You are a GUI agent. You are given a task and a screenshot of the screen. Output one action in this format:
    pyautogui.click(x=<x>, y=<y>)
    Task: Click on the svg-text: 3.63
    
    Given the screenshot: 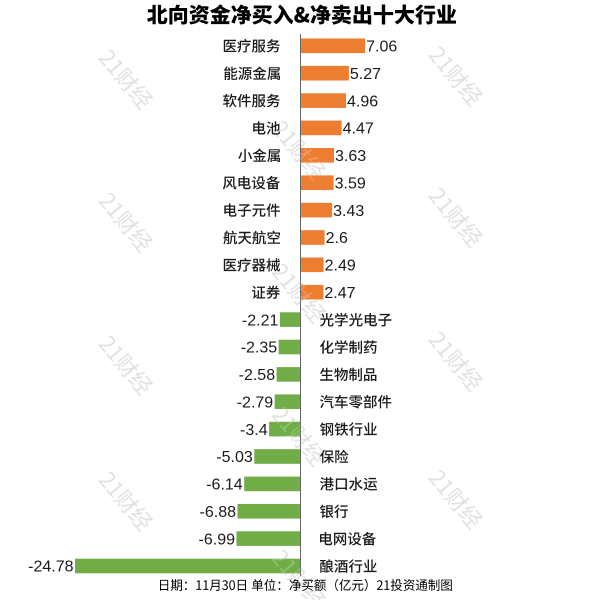 What is the action you would take?
    pyautogui.click(x=350, y=156)
    